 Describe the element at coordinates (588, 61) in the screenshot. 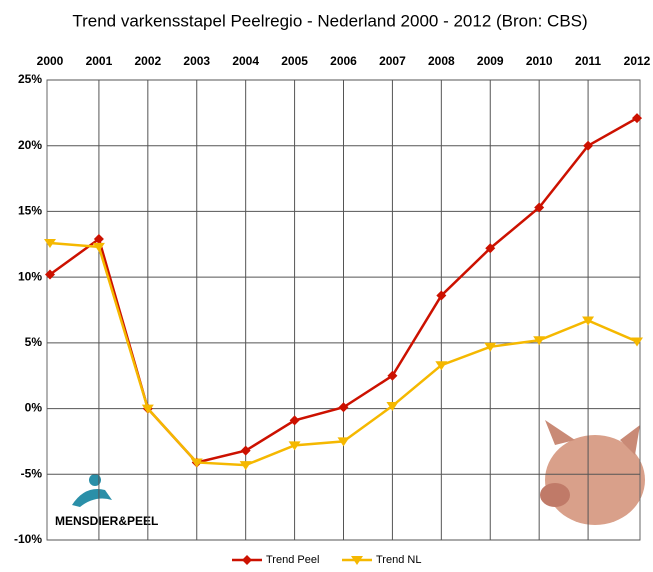

I see `x-tick-label: 2011` at that location.